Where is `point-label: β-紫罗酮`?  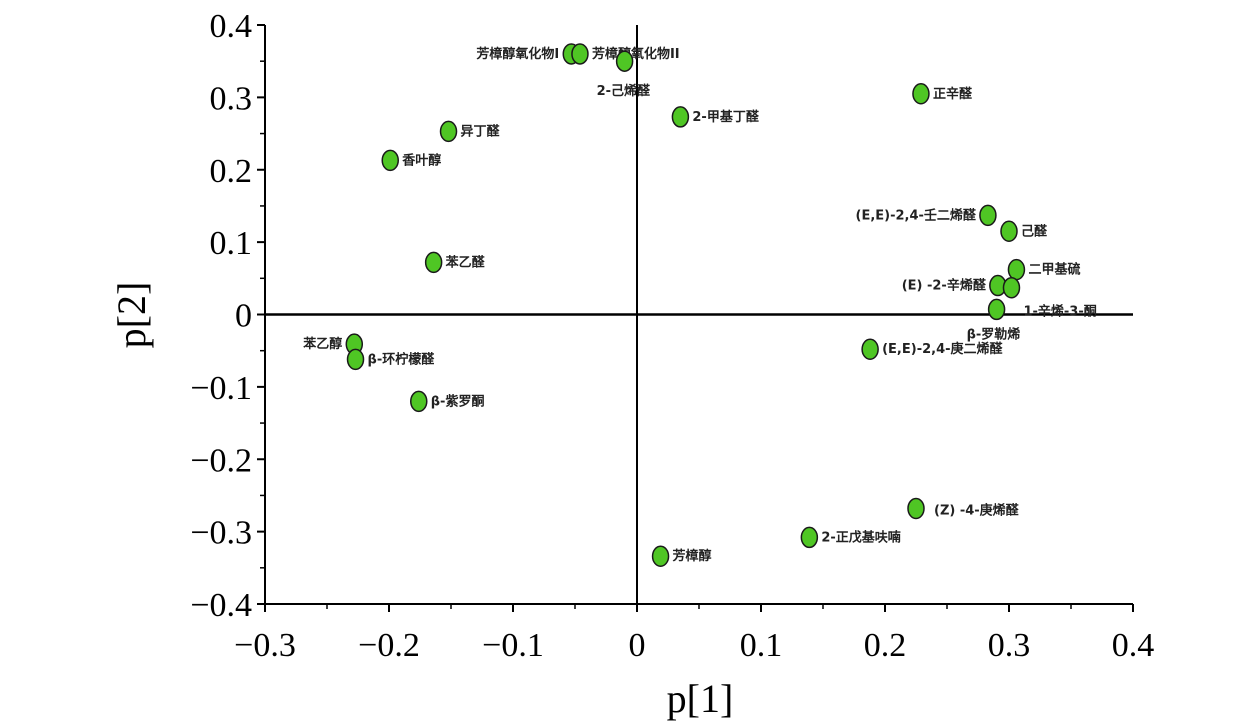 point-label: β-紫罗酮 is located at coordinates (458, 401).